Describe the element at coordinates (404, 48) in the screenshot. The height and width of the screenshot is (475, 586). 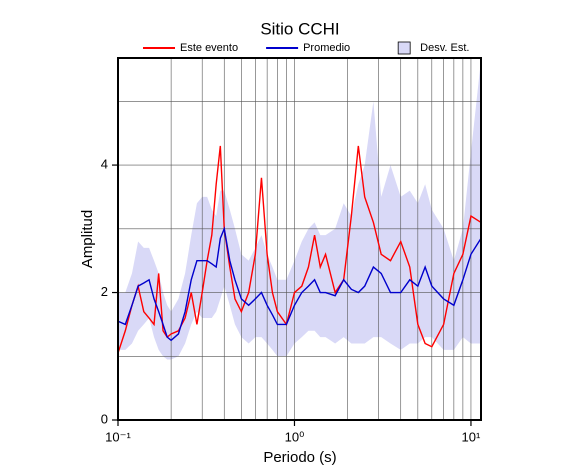
I see `legend-swatch` at that location.